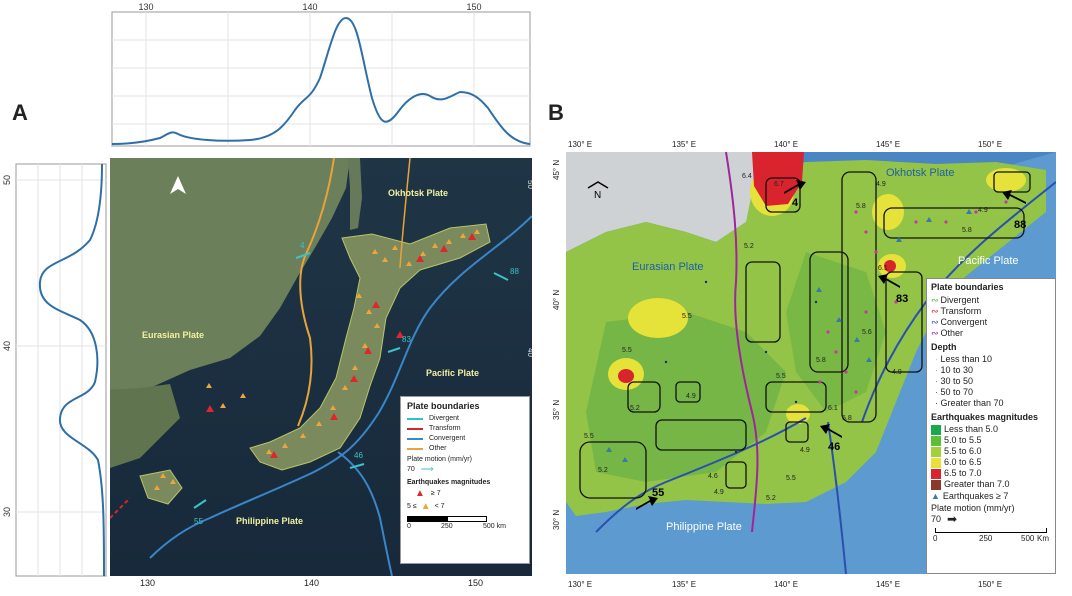 The image size is (1072, 596). I want to click on legend-a-transform: Transform, so click(465, 428).